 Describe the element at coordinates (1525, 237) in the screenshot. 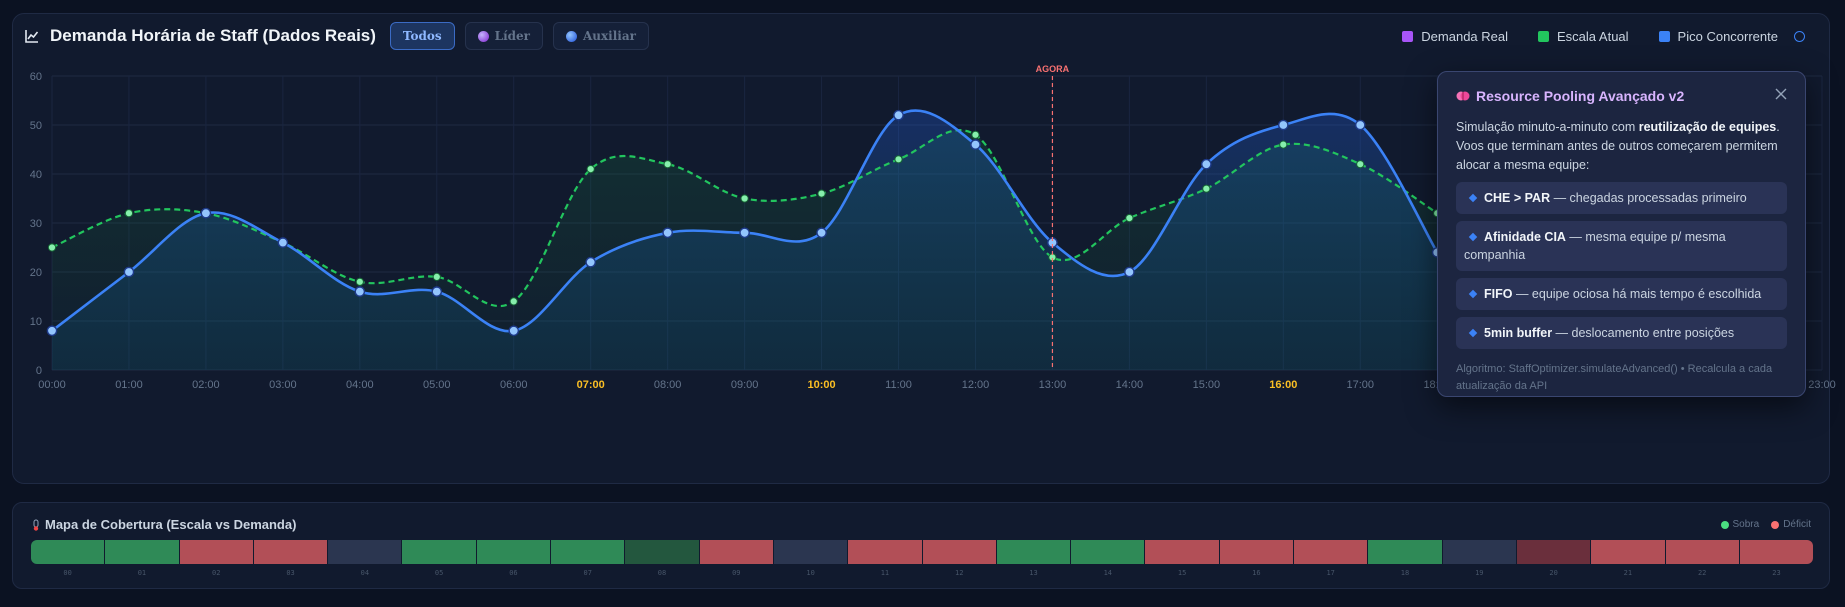

I see `rule-name: Afinidade CIA` at that location.